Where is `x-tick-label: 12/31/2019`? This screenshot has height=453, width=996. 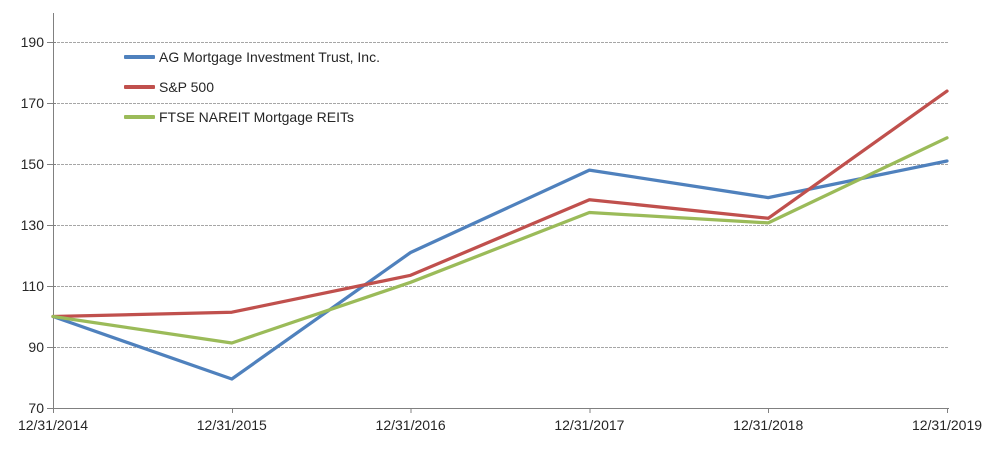
x-tick-label: 12/31/2019 is located at coordinates (947, 425).